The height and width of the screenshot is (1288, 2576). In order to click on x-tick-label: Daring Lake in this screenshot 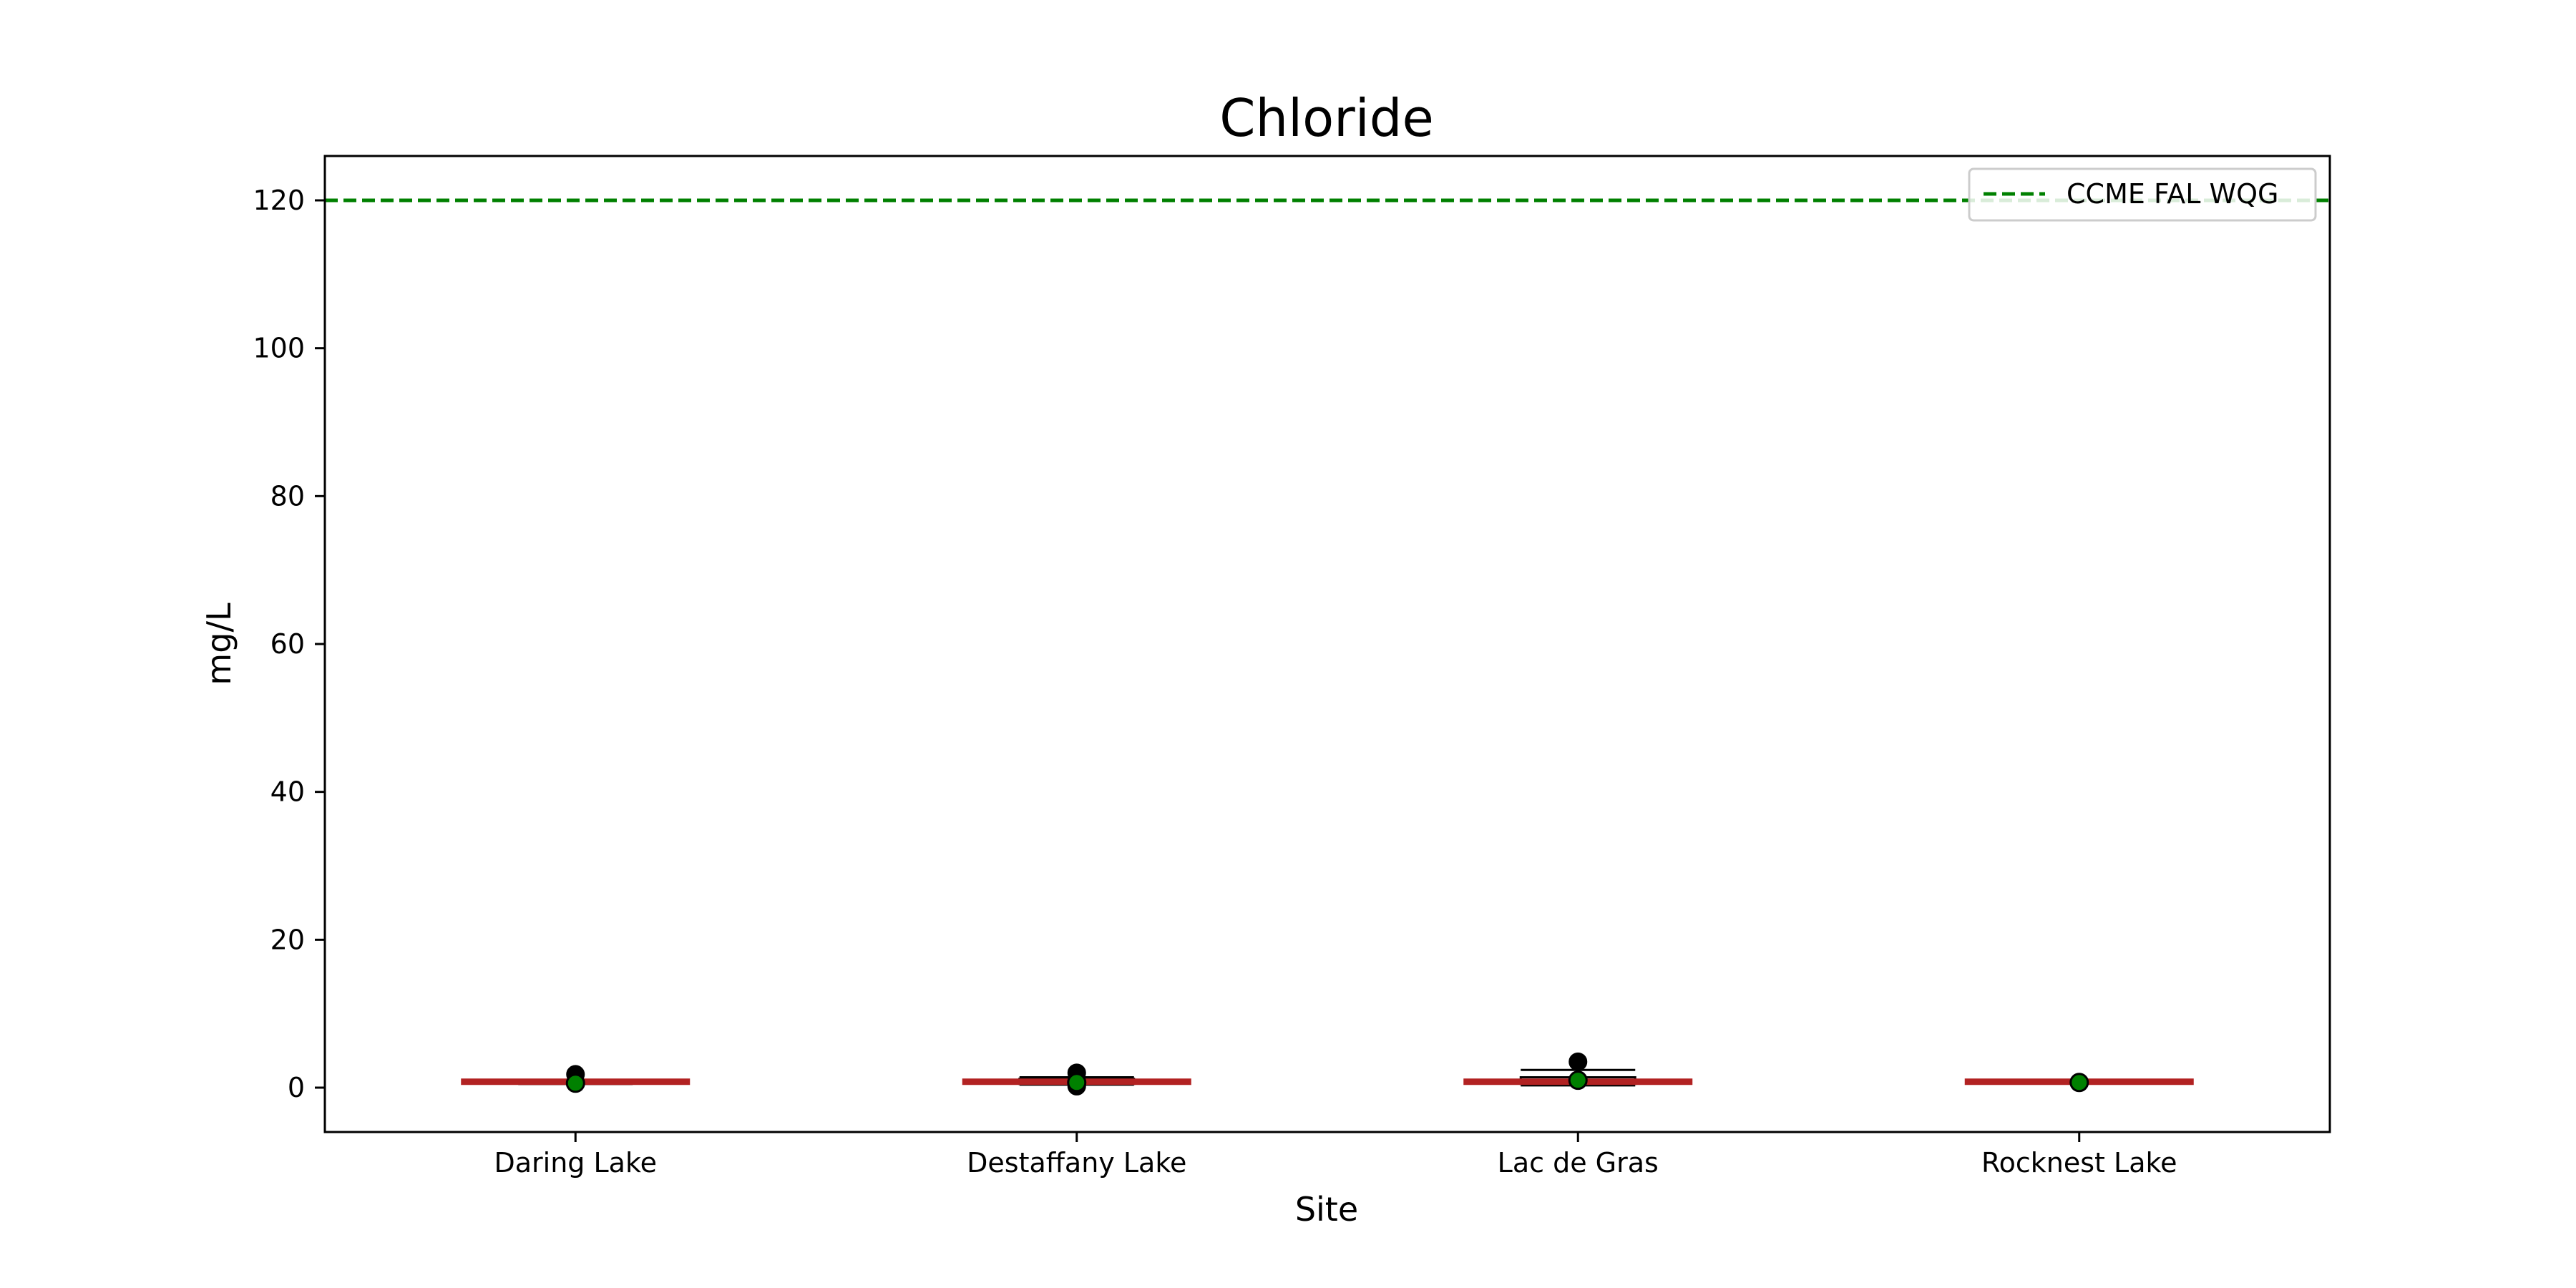, I will do `click(576, 1163)`.